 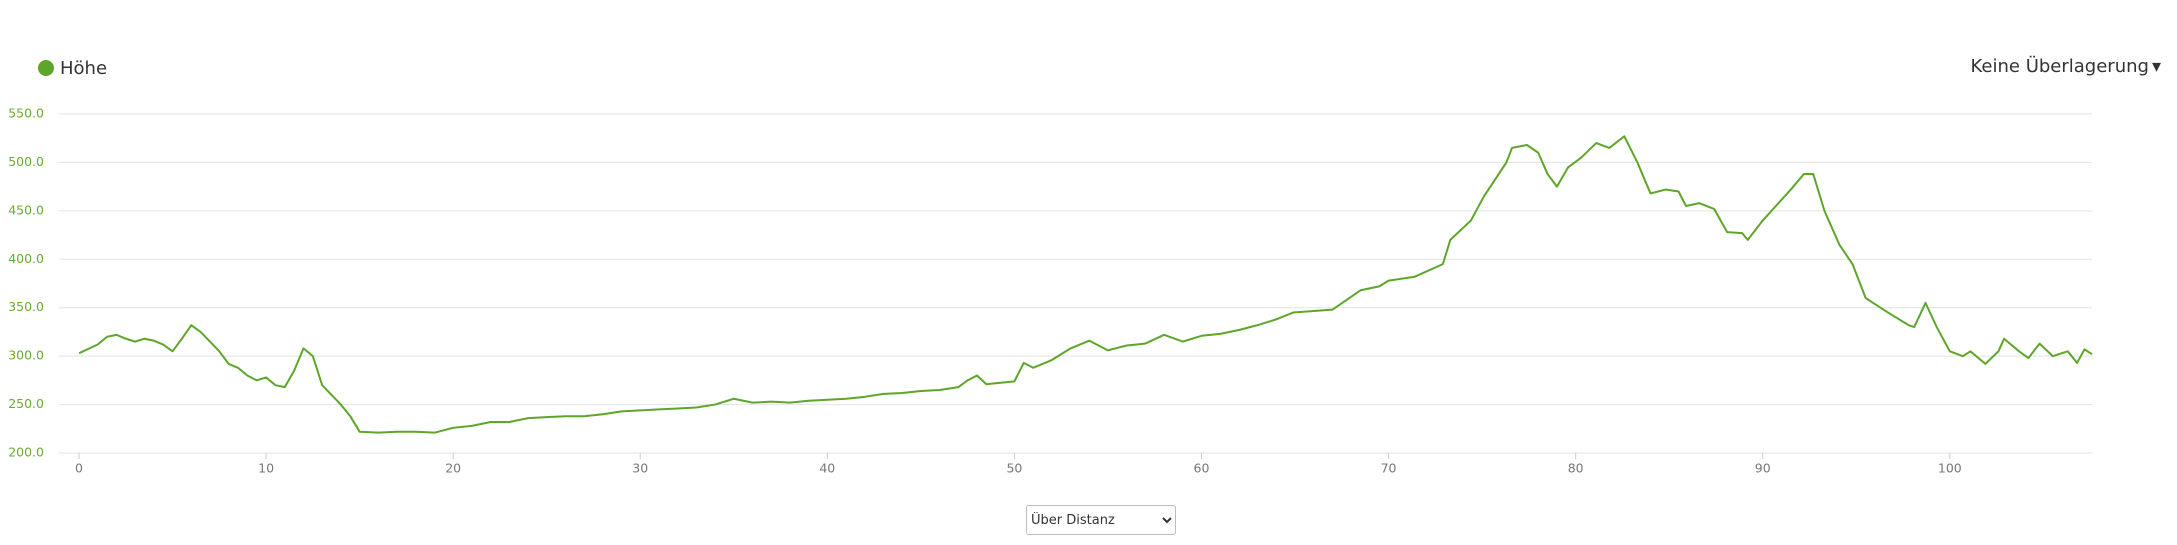 What do you see at coordinates (26, 161) in the screenshot?
I see `y-tick-label: 500.0` at bounding box center [26, 161].